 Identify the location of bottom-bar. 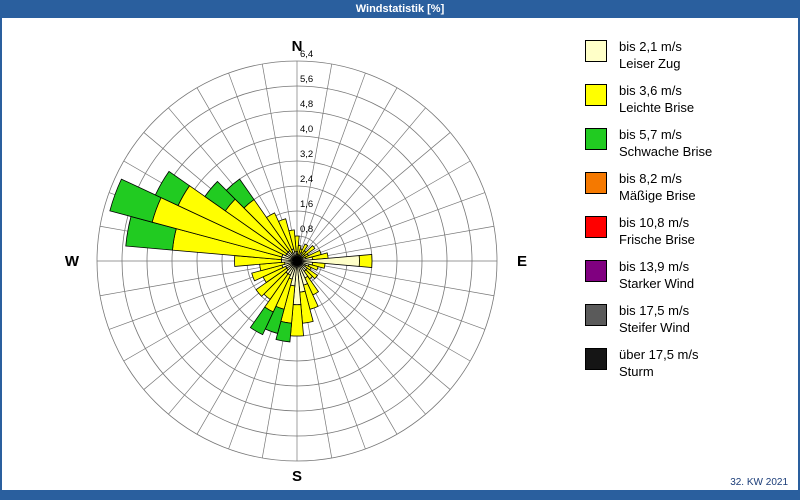
(400, 495).